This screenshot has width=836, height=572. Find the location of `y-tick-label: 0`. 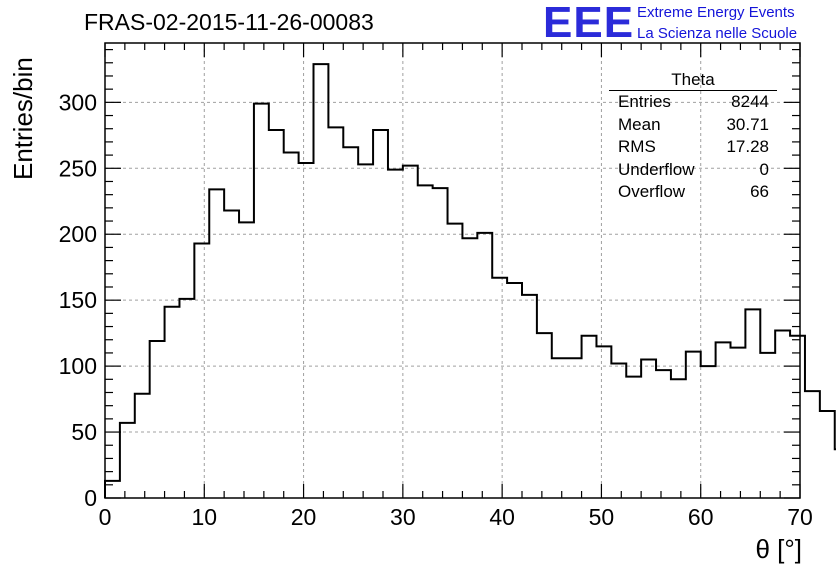

y-tick-label: 0 is located at coordinates (90, 498).